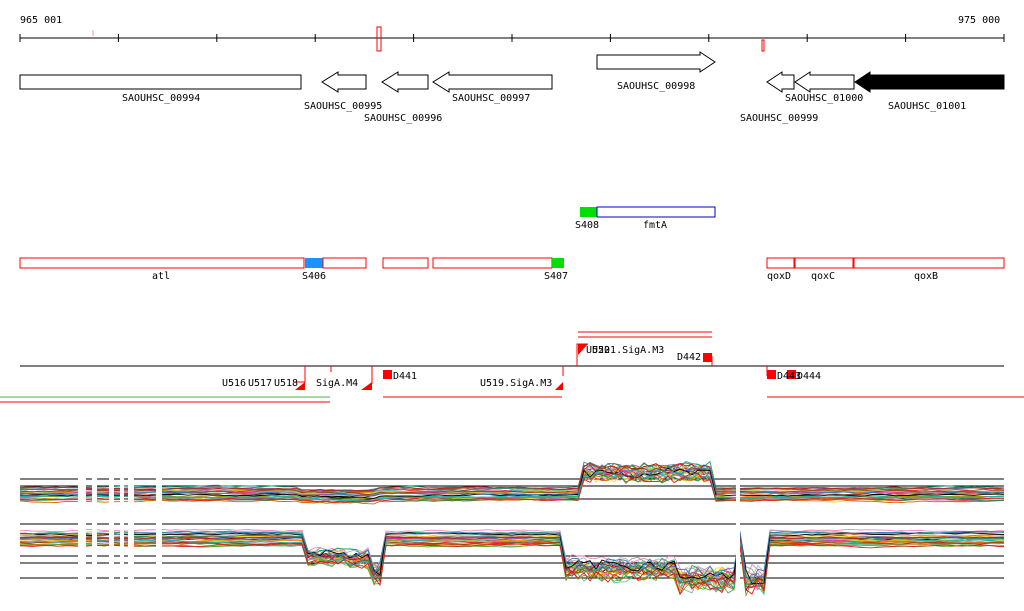 The width and height of the screenshot is (1024, 611). I want to click on transcript-fmtA, so click(656, 212).